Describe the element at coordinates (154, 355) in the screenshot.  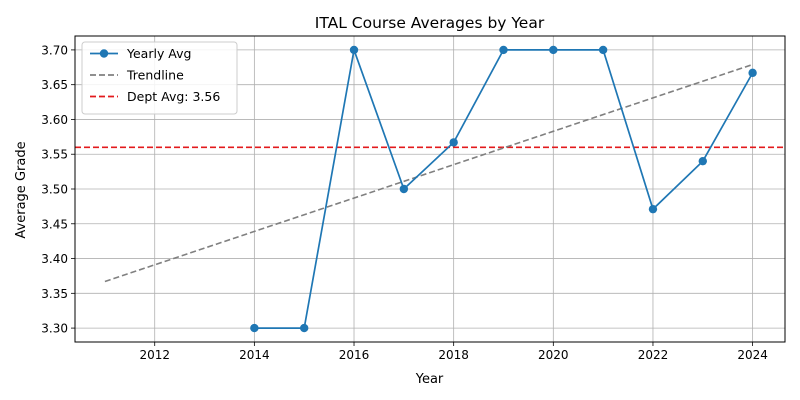
I see `x-tick-label: 2012` at that location.